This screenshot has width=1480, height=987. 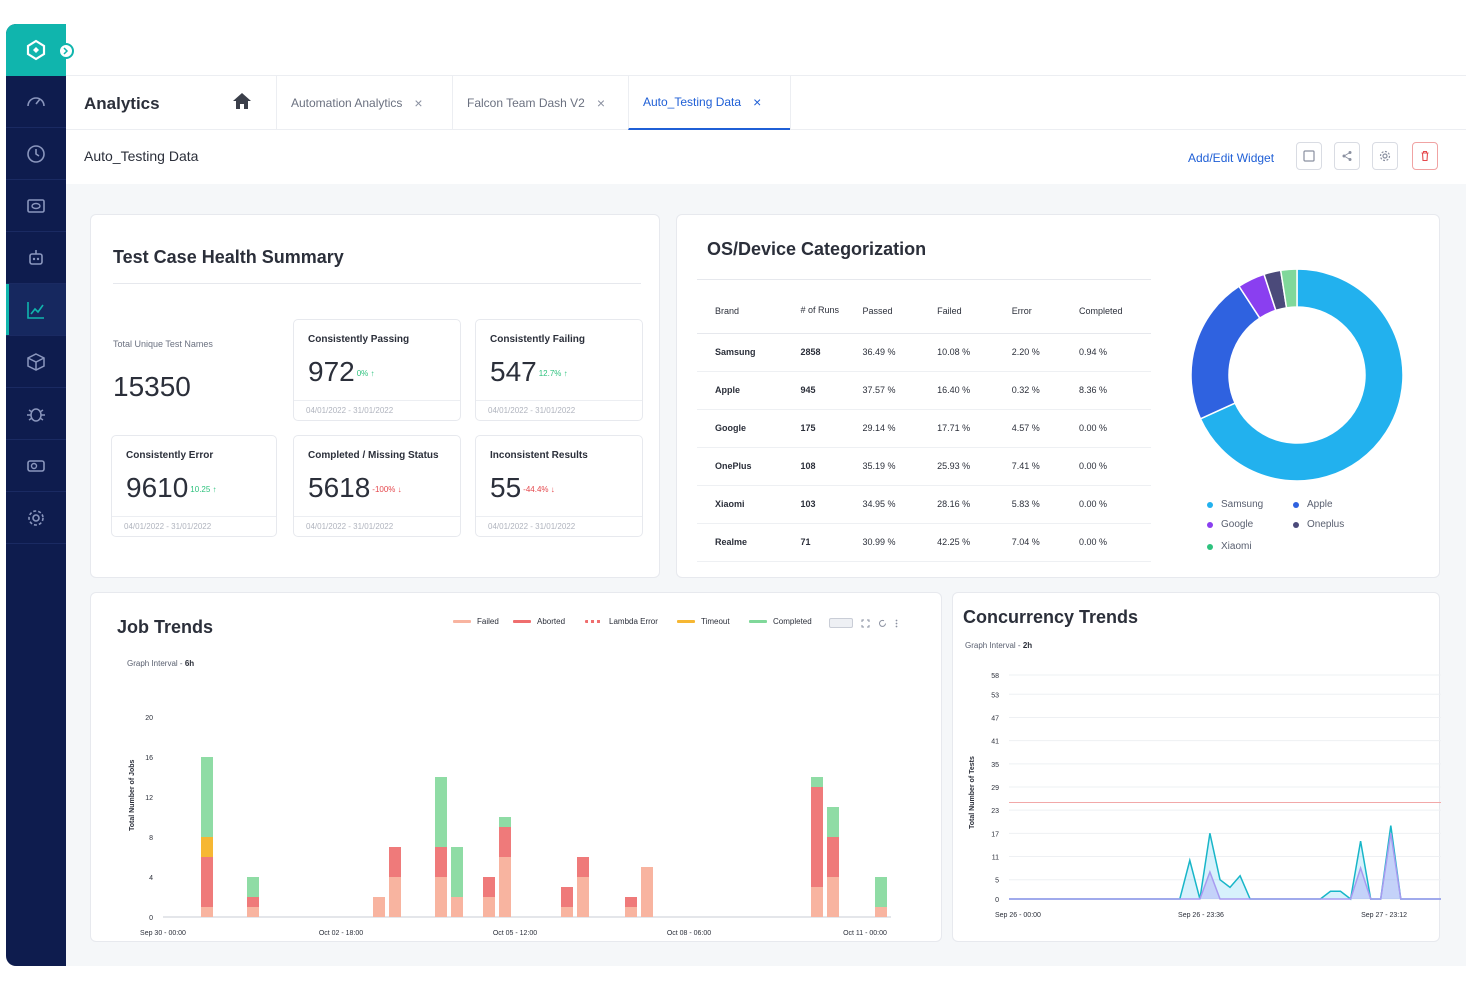 I want to click on legend-item: Completed, so click(x=780, y=621).